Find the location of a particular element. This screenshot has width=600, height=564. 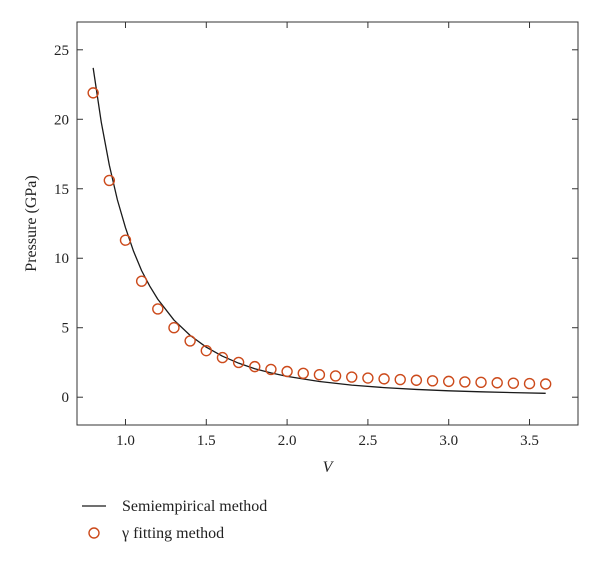

x-tick-label: 3.0 is located at coordinates (448, 441).